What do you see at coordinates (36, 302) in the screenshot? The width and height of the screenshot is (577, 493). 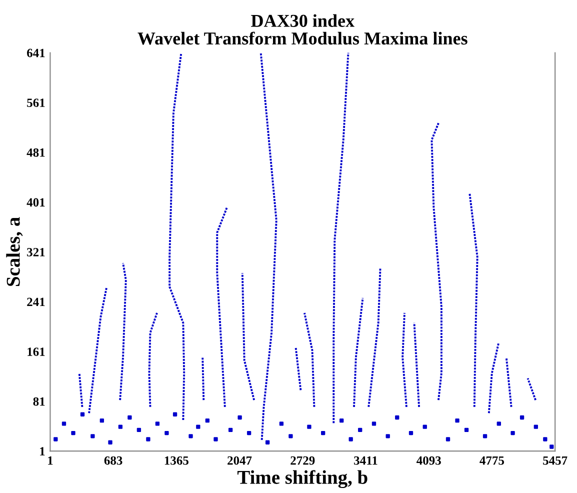 I see `y-tick-label: 241` at bounding box center [36, 302].